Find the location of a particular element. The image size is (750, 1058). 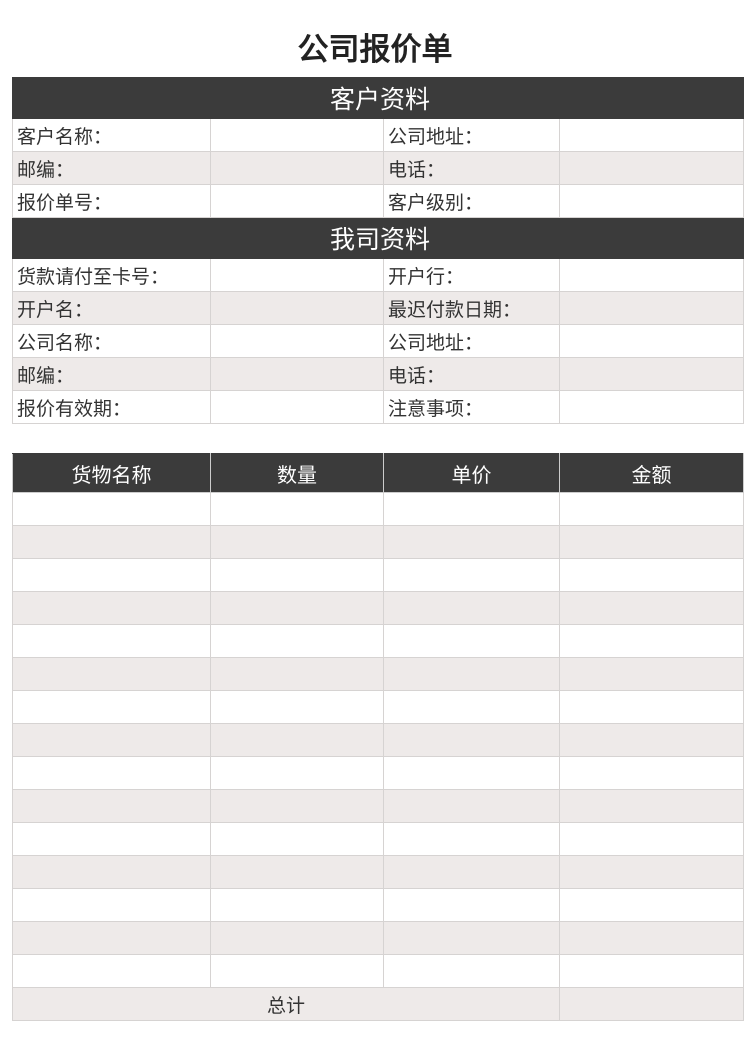

items-header-row: 货物名称 数量 单价 金额 is located at coordinates (378, 473).